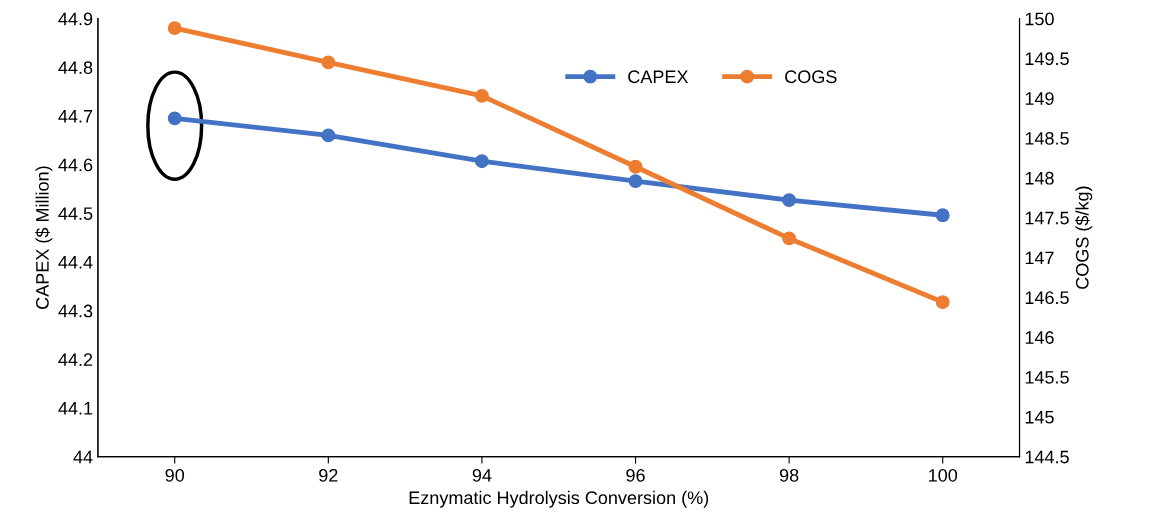 The image size is (1152, 531). Describe the element at coordinates (1047, 377) in the screenshot. I see `y2-tick-label: 145.5` at that location.